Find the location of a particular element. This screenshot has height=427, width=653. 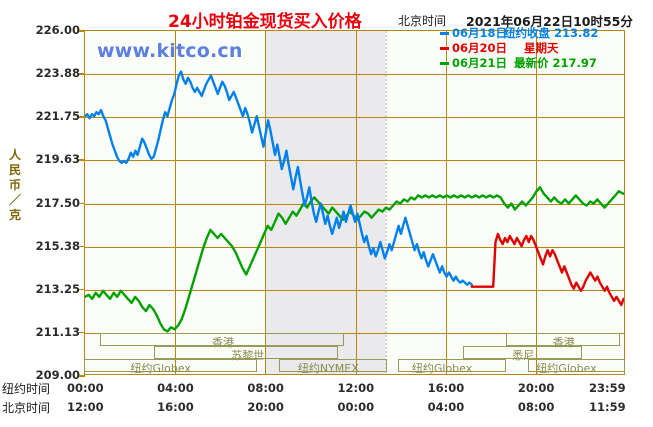

y-tick-label: 211.13 is located at coordinates (57, 331).